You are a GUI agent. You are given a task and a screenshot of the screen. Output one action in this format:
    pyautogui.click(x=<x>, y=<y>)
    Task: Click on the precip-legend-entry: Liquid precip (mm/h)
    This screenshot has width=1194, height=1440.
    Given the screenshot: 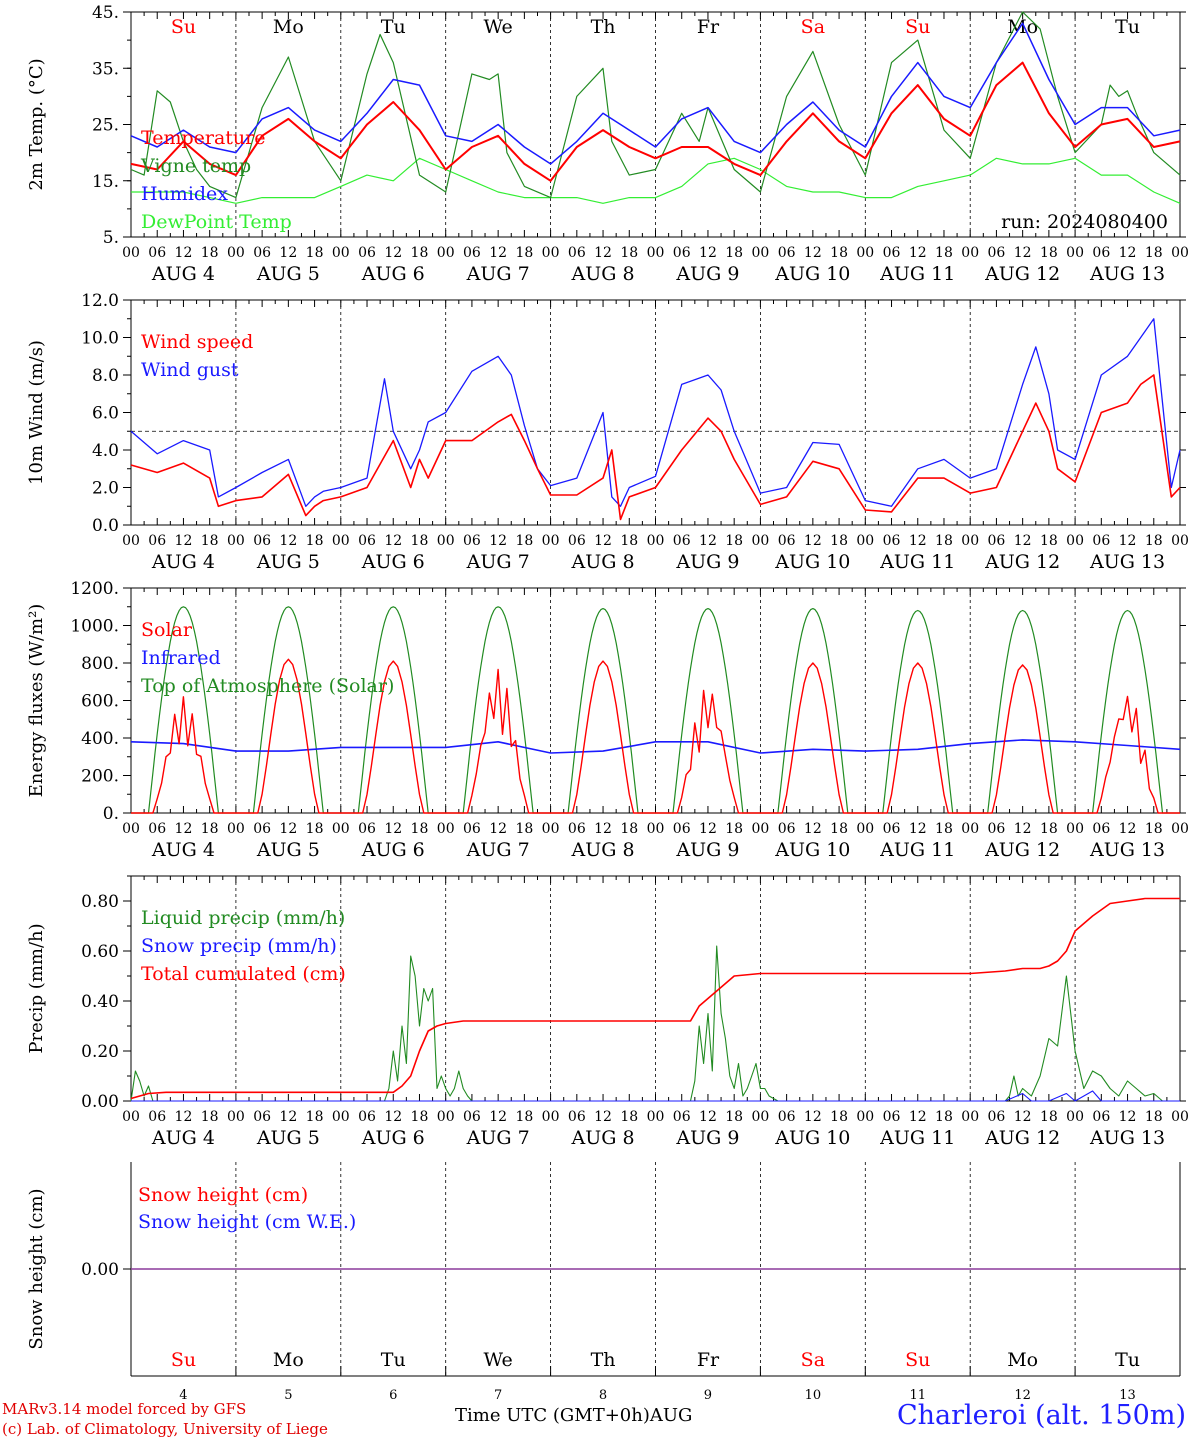 What is the action you would take?
    pyautogui.click(x=243, y=918)
    